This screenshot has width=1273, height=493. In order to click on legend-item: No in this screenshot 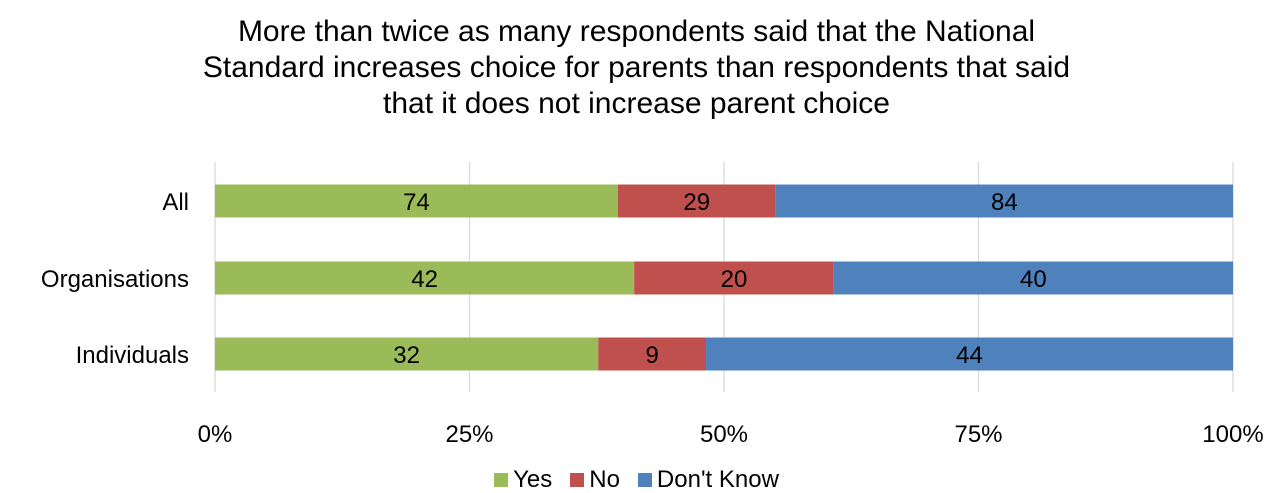, I will do `click(595, 480)`.